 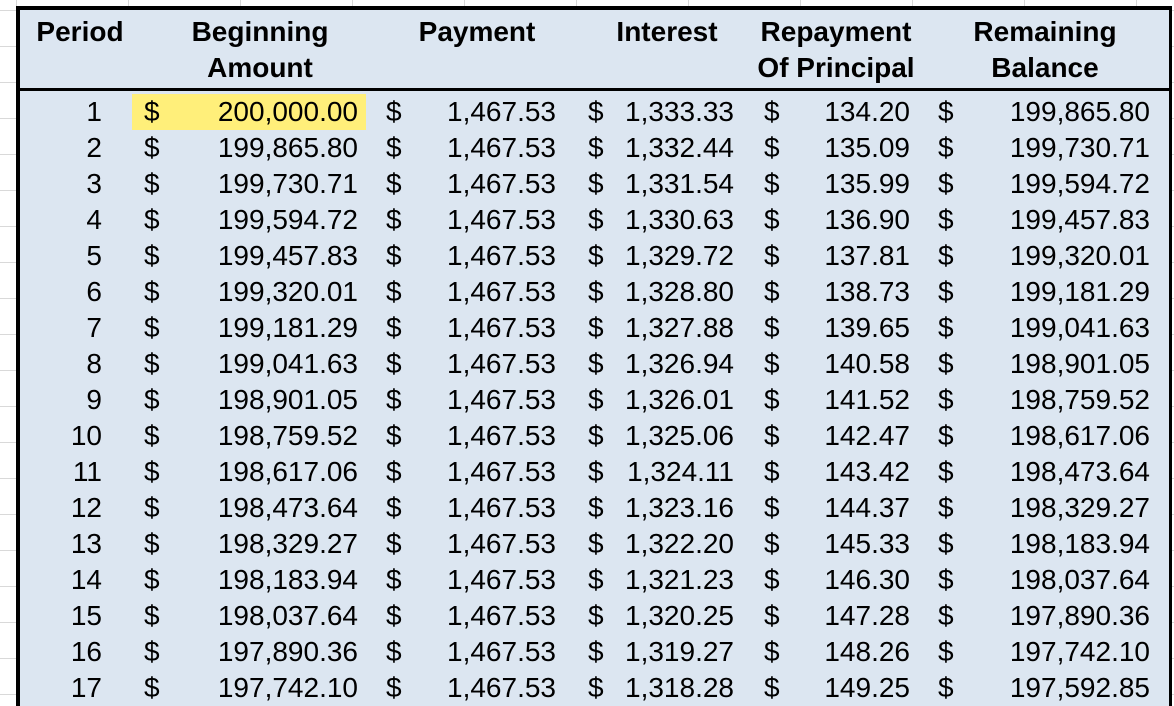 I want to click on remaining-balance-cell: 199,594.72, so click(x=1079, y=183).